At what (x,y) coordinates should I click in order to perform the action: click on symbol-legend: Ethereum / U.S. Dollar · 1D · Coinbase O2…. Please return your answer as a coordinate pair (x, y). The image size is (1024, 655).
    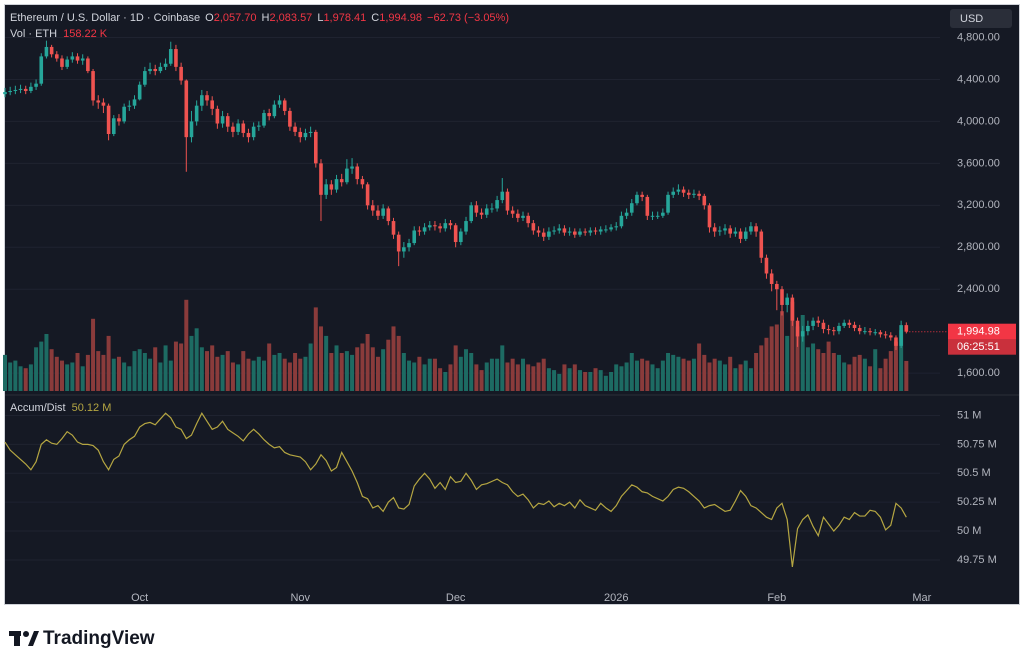
    Looking at the image, I should click on (259, 18).